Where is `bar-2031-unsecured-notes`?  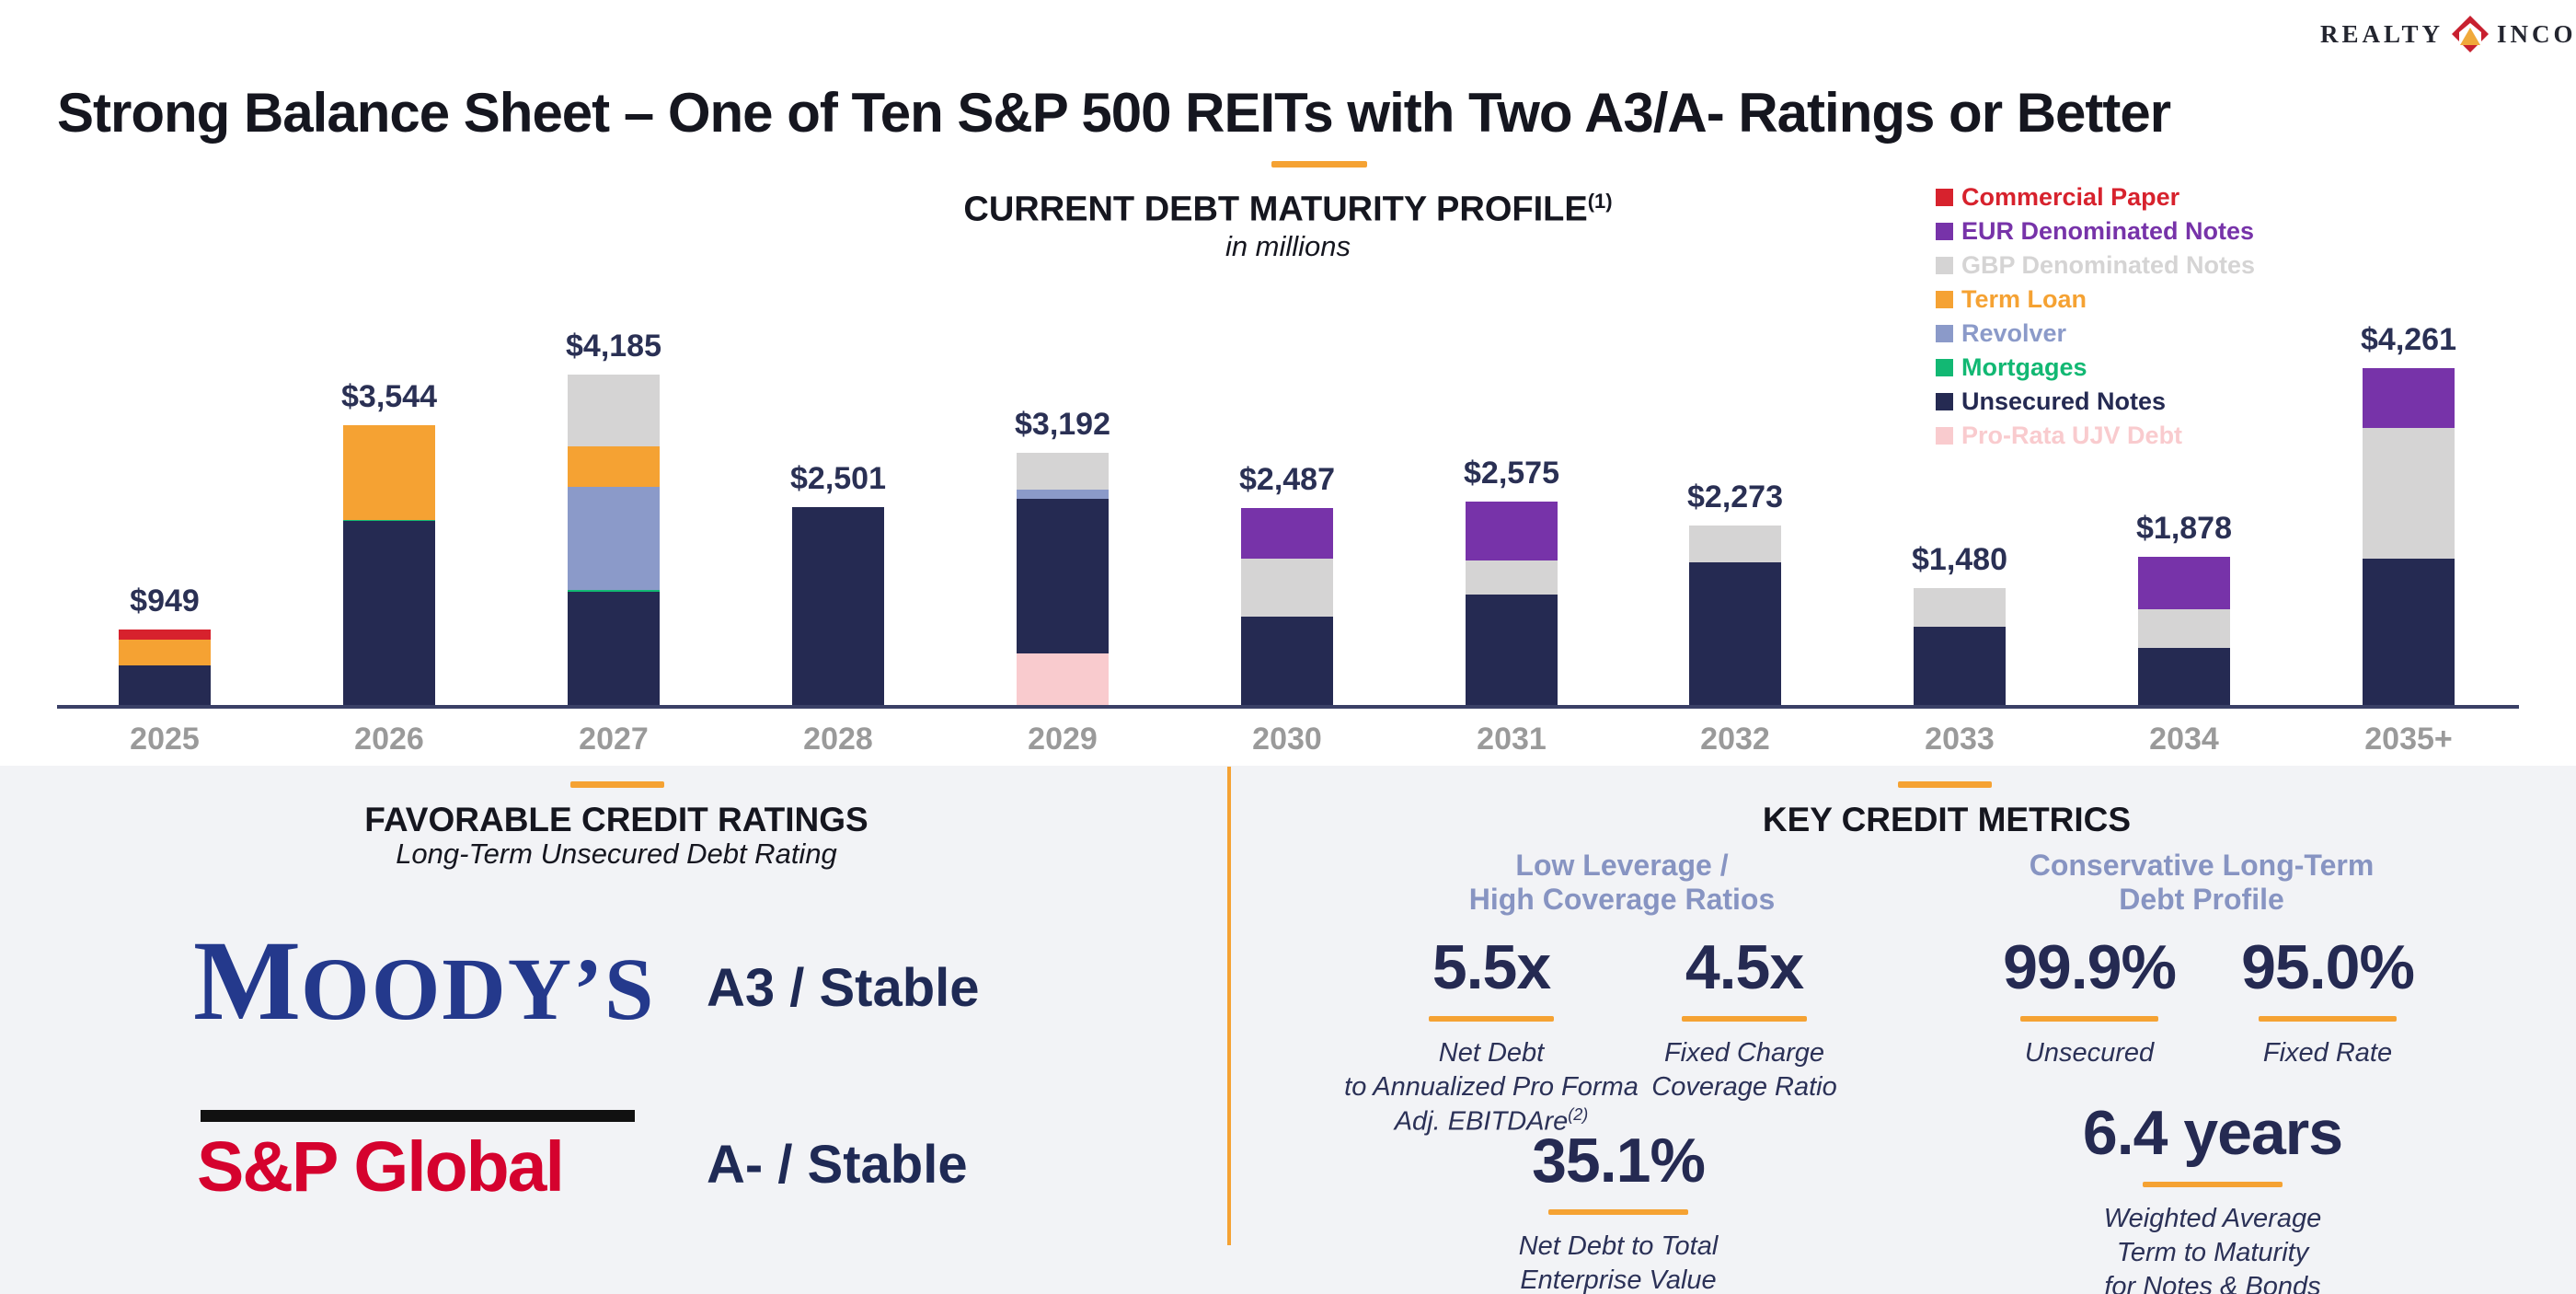 bar-2031-unsecured-notes is located at coordinates (1512, 649).